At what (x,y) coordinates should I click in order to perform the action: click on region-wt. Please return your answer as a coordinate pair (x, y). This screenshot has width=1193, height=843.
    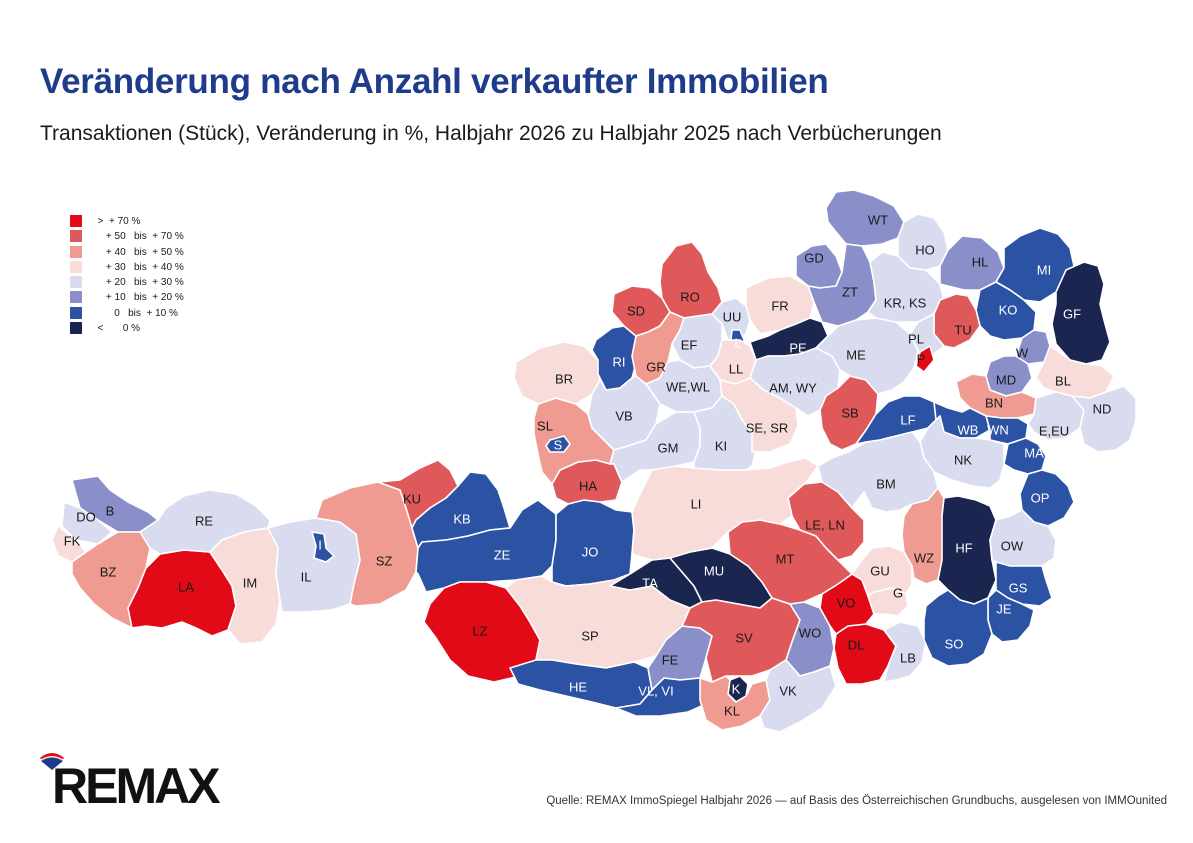
    Looking at the image, I should click on (865, 218).